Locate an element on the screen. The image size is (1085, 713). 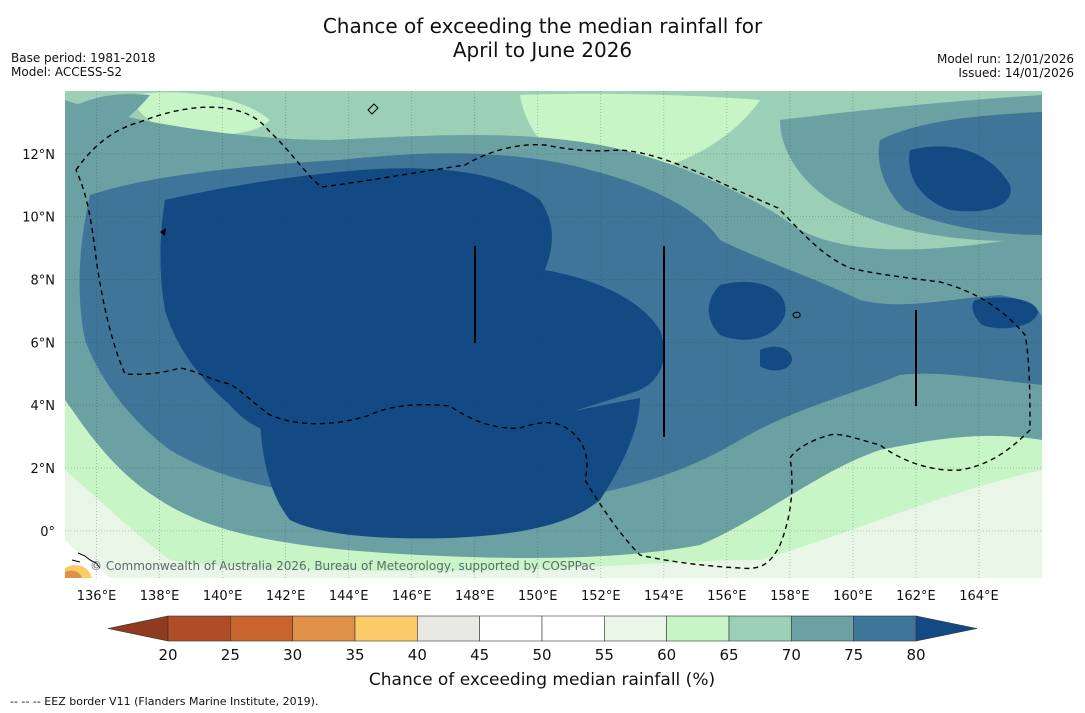
latitude-tick-label: 0° is located at coordinates (47, 532).